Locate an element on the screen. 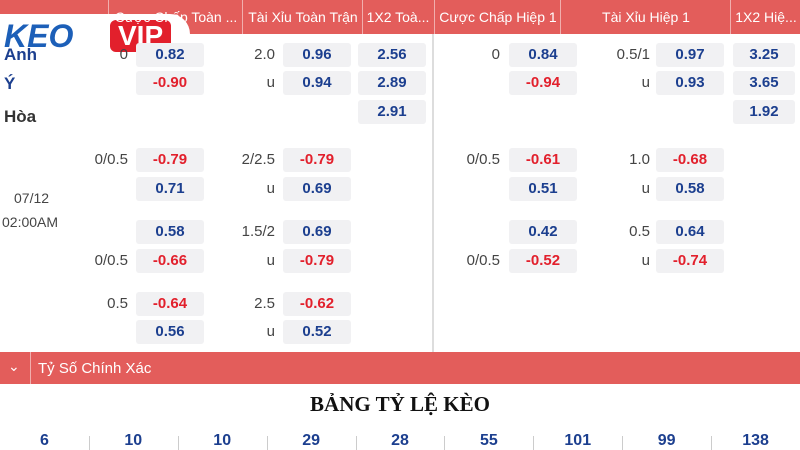 The height and width of the screenshot is (450, 800). odds-cell: 0.64 is located at coordinates (690, 232).